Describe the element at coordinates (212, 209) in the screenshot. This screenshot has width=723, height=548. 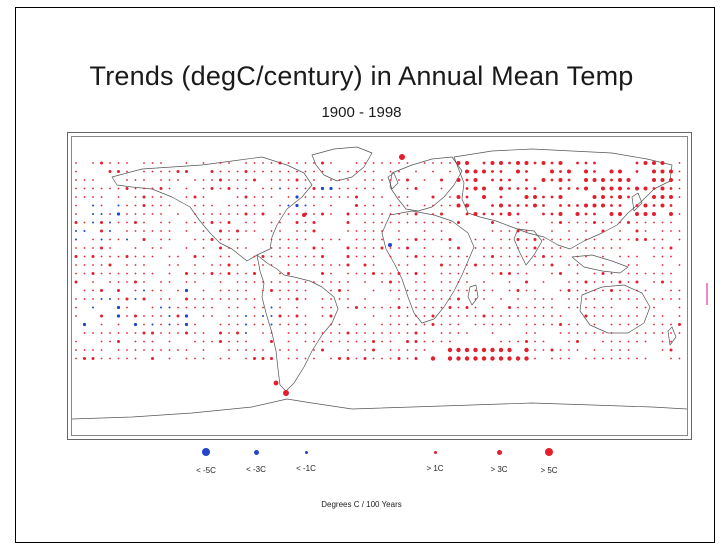
I see `north-america-outline` at that location.